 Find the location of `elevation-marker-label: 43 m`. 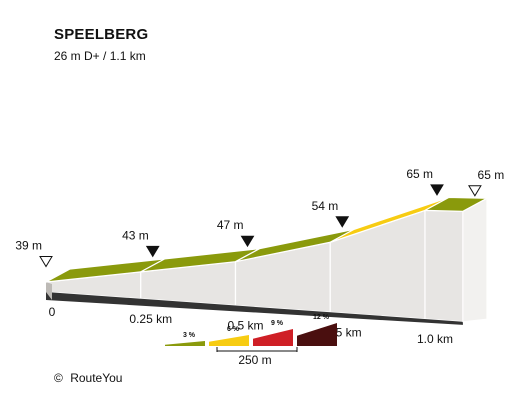

elevation-marker-label: 43 m is located at coordinates (135, 235).